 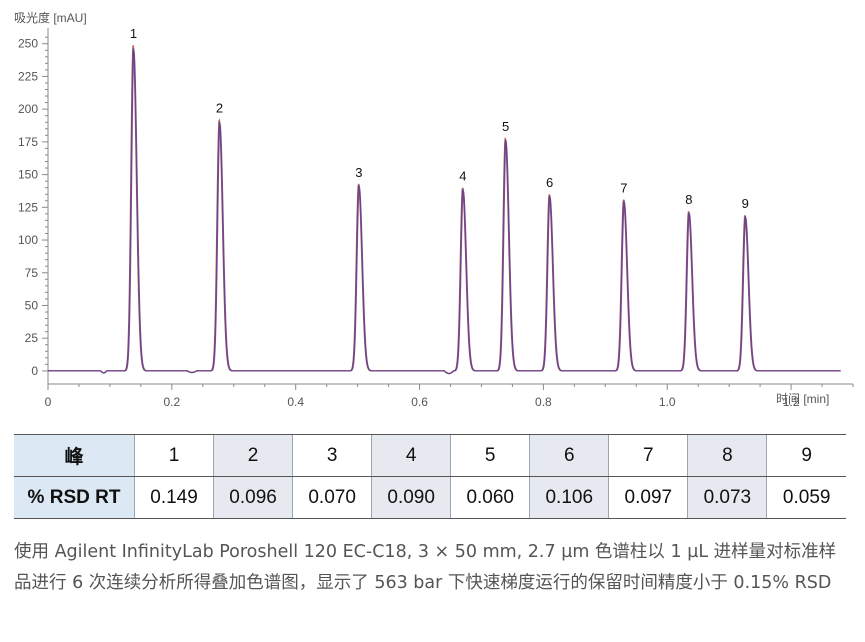 What do you see at coordinates (28, 142) in the screenshot?
I see `y-tick-label: 175` at bounding box center [28, 142].